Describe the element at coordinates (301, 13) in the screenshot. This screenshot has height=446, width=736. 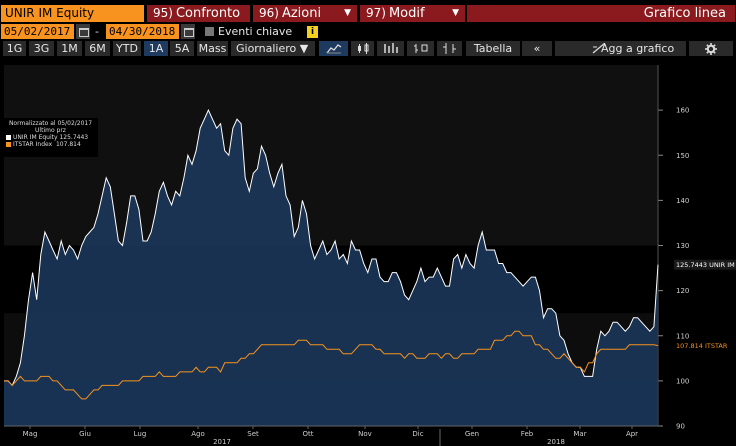
I see `actions-button-label: Azioni` at that location.